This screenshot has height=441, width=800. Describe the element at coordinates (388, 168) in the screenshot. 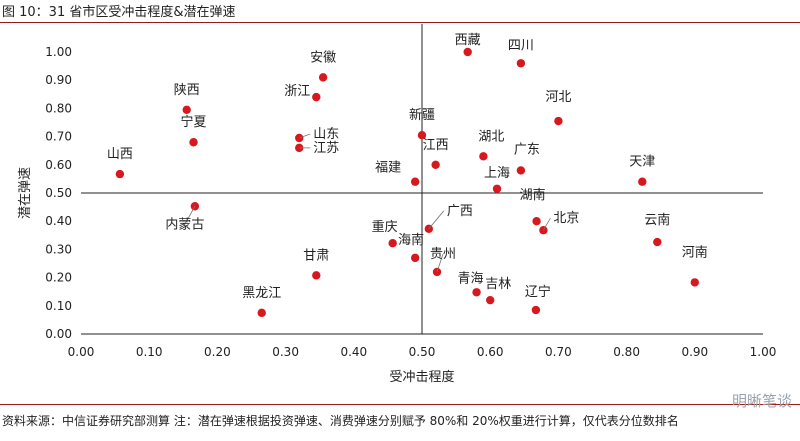

I see `data-label: 福建` at that location.